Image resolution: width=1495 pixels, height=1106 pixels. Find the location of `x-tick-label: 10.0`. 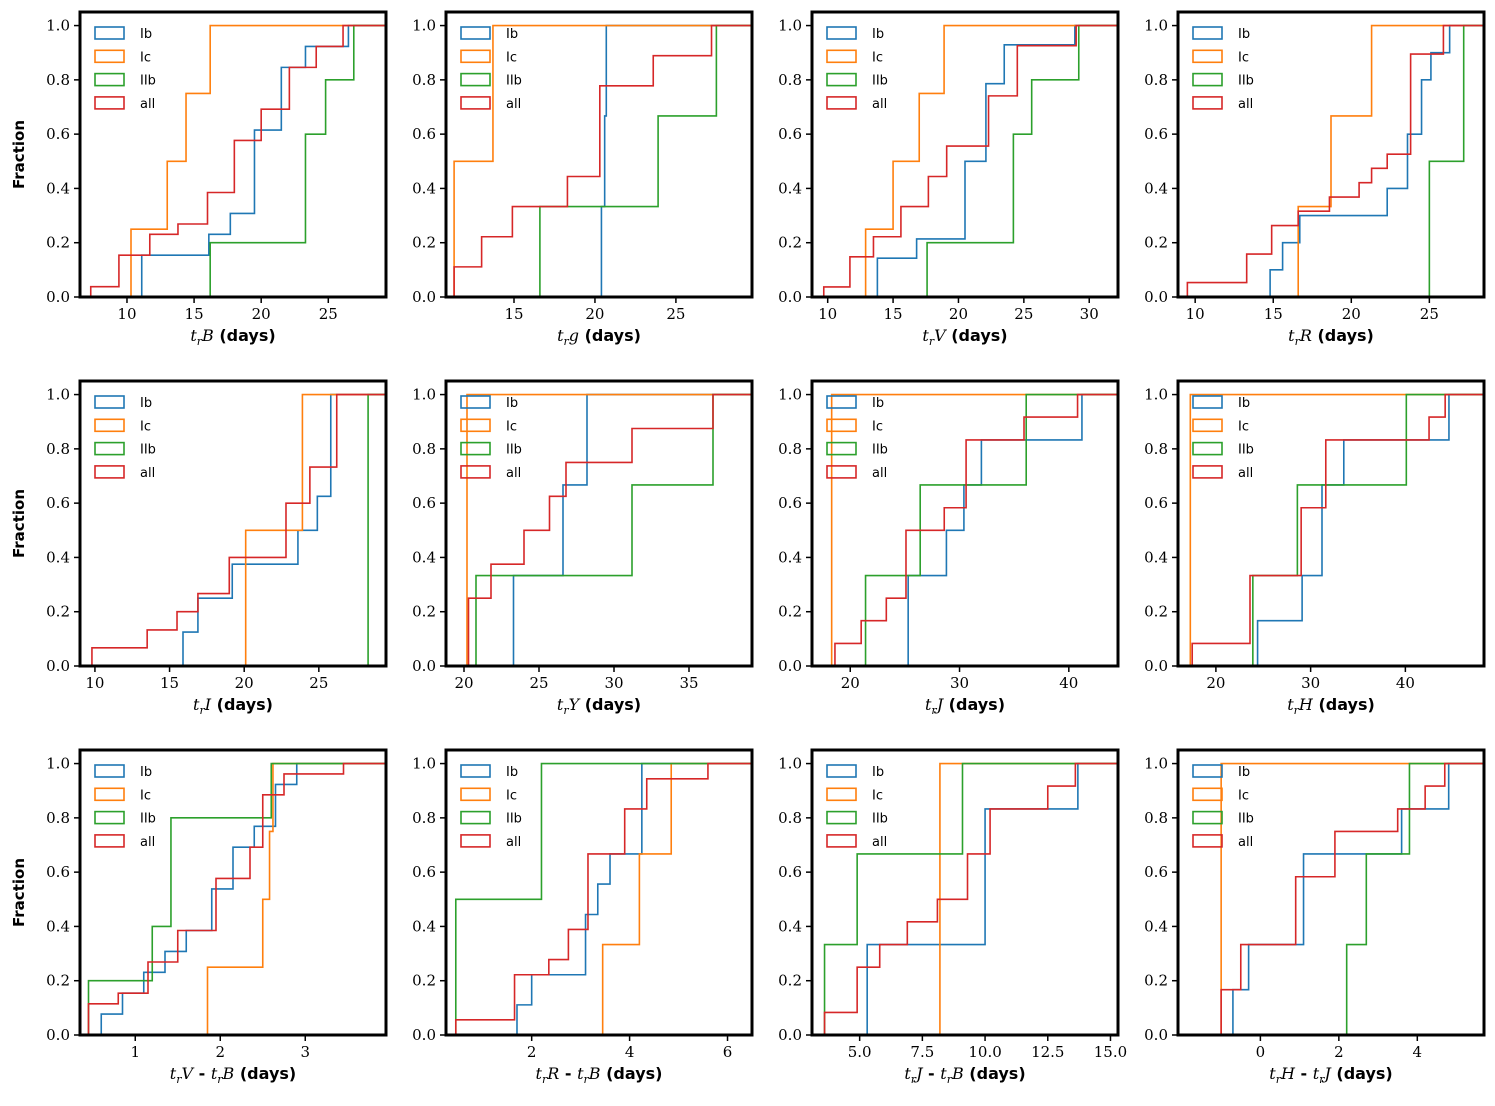

x-tick-label: 10.0 is located at coordinates (984, 1052).